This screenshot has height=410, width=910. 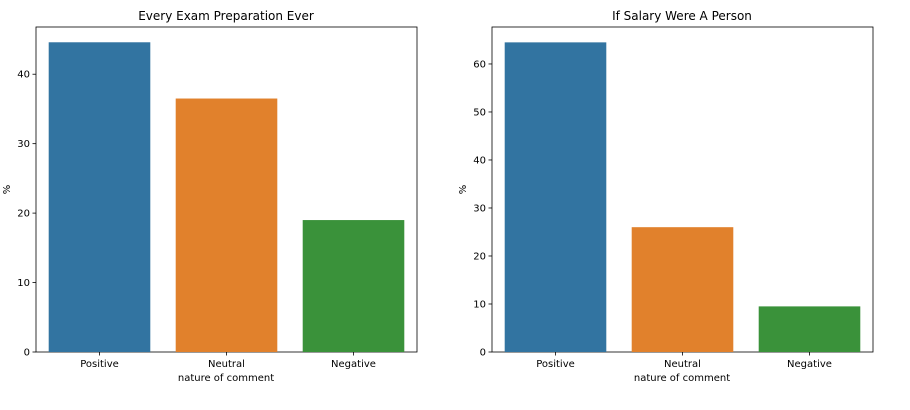 What do you see at coordinates (479, 64) in the screenshot?
I see `y-tick-label: 60` at bounding box center [479, 64].